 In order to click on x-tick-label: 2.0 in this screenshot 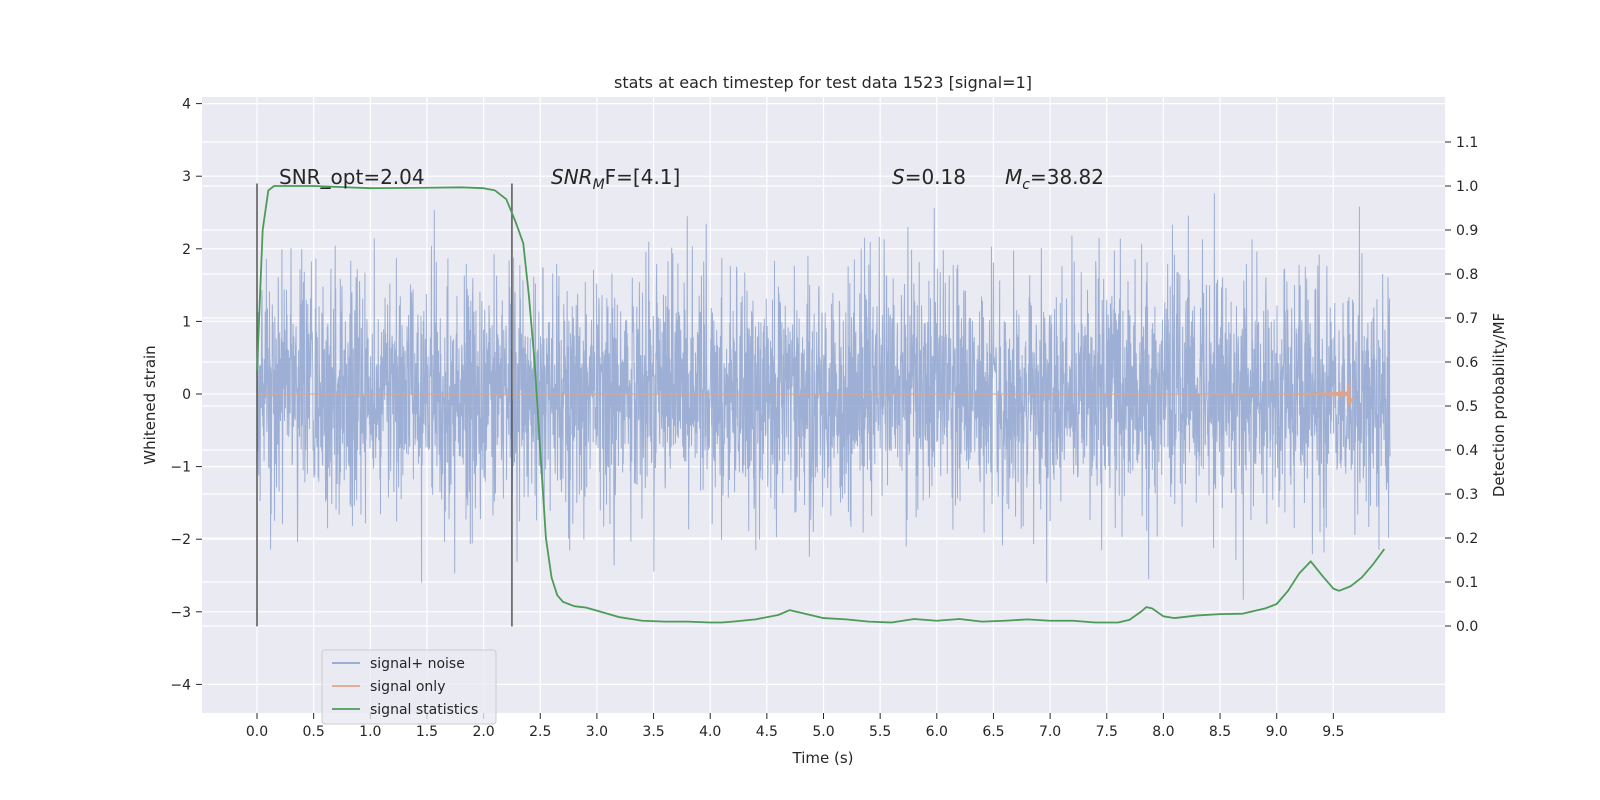, I will do `click(483, 732)`.